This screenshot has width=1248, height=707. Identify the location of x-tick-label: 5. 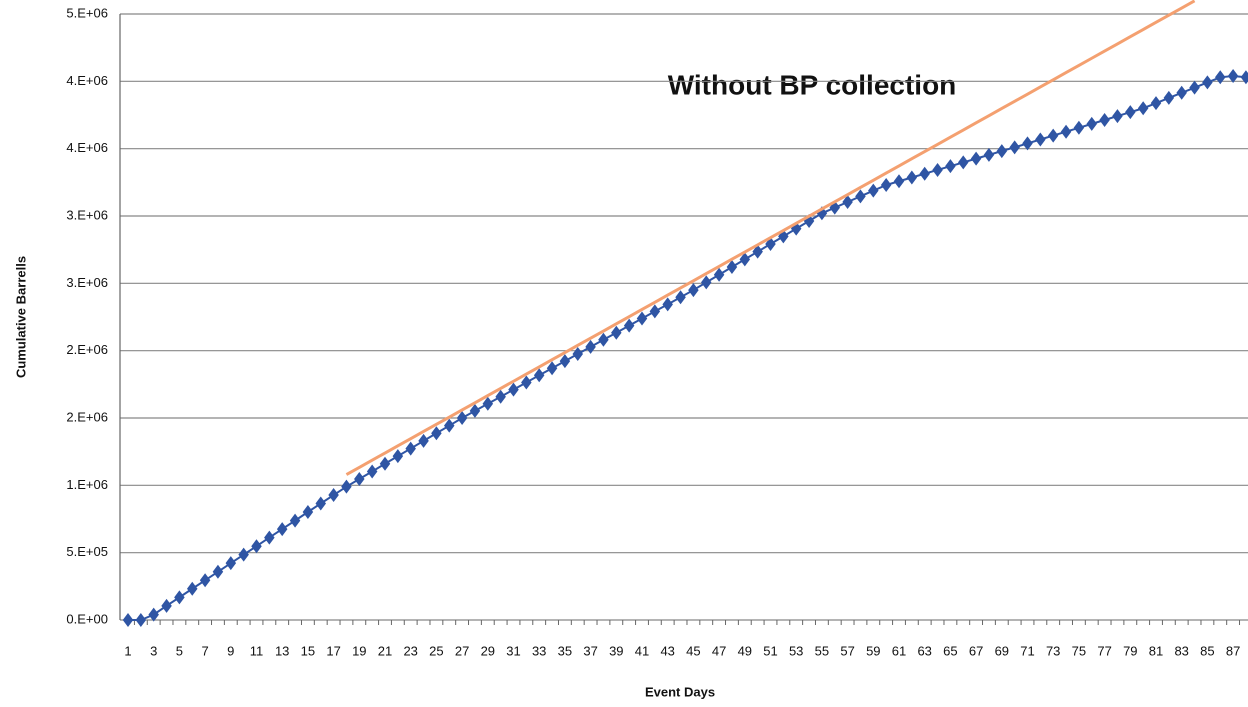
(179, 650).